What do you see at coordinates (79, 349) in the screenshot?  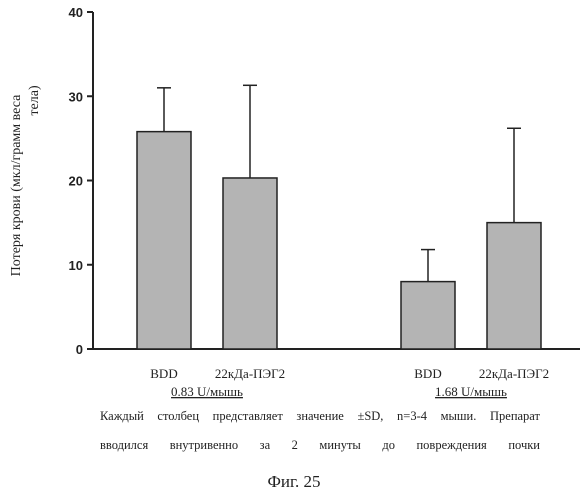 I see `y-tick-label: 0` at bounding box center [79, 349].